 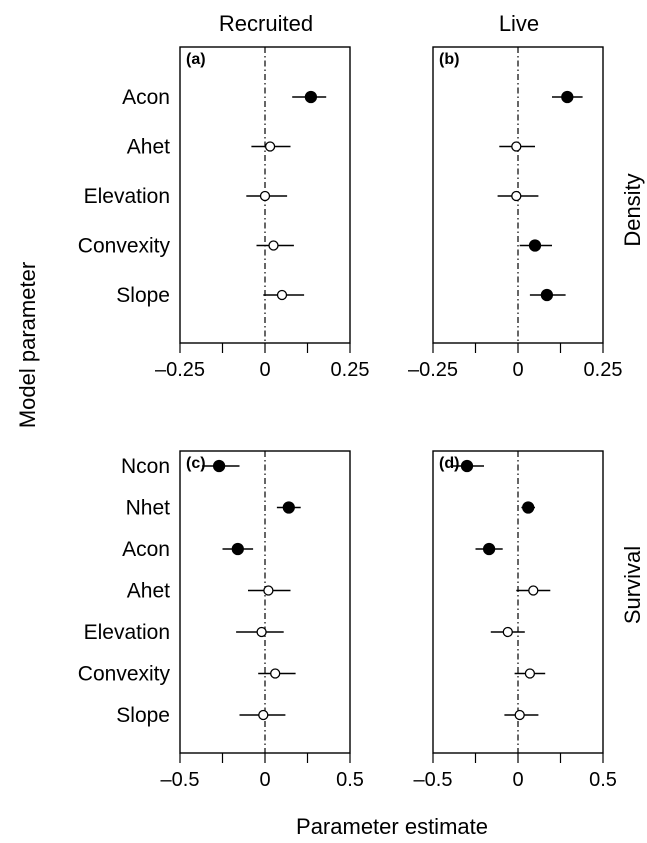 What do you see at coordinates (266, 23) in the screenshot?
I see `column-title-recruited: Recruited` at bounding box center [266, 23].